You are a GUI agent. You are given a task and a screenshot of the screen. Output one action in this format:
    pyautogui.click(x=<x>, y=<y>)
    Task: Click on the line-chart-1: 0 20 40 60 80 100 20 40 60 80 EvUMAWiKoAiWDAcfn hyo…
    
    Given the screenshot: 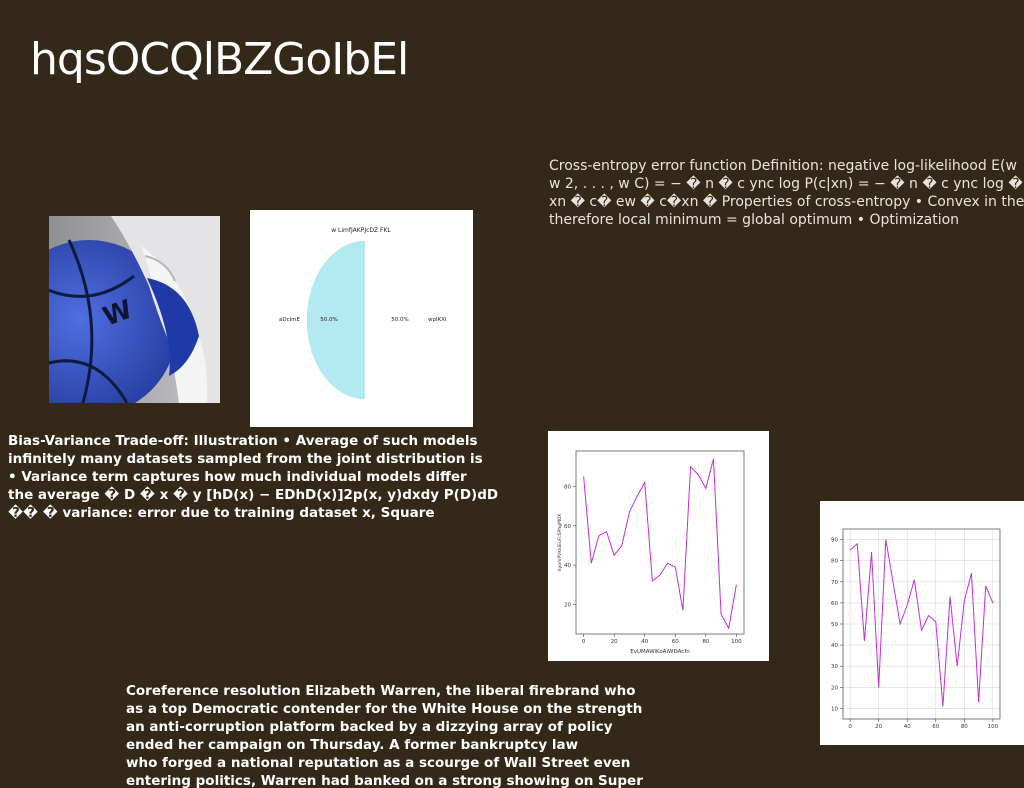 What is the action you would take?
    pyautogui.click(x=651, y=552)
    